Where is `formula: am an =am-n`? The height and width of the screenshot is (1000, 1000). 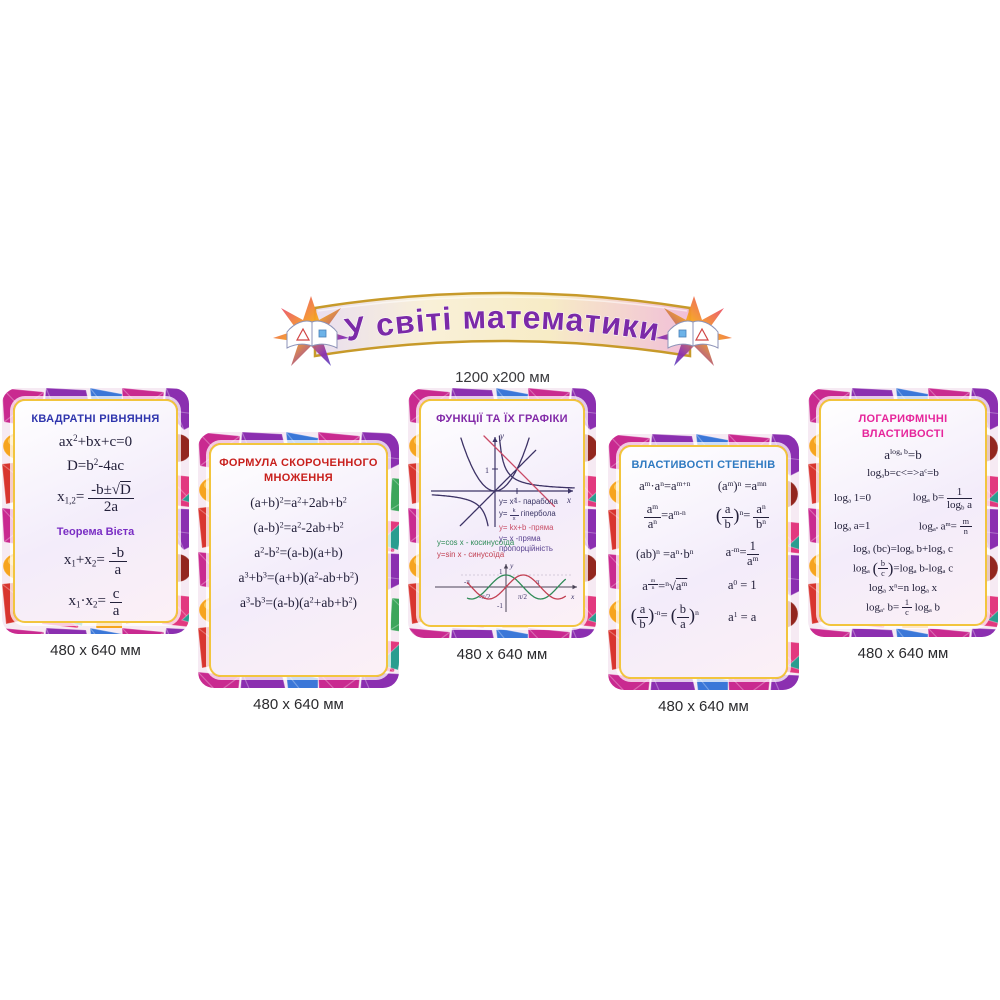 formula: am an =am-n is located at coordinates (665, 517).